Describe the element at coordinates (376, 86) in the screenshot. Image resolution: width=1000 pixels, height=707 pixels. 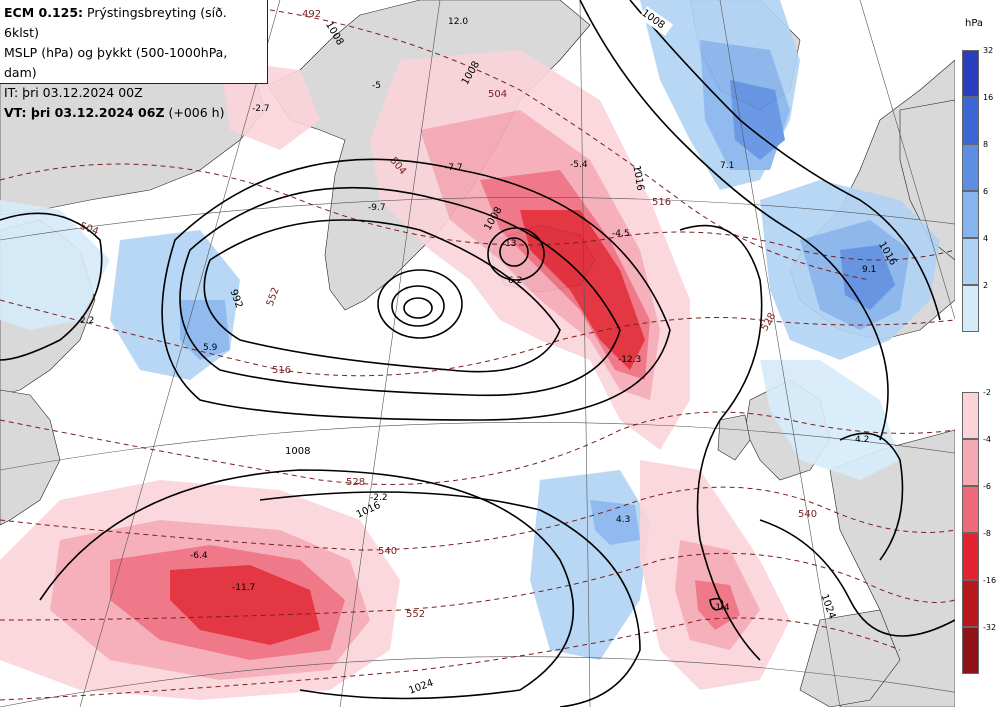
I see `change-label: -5` at that location.